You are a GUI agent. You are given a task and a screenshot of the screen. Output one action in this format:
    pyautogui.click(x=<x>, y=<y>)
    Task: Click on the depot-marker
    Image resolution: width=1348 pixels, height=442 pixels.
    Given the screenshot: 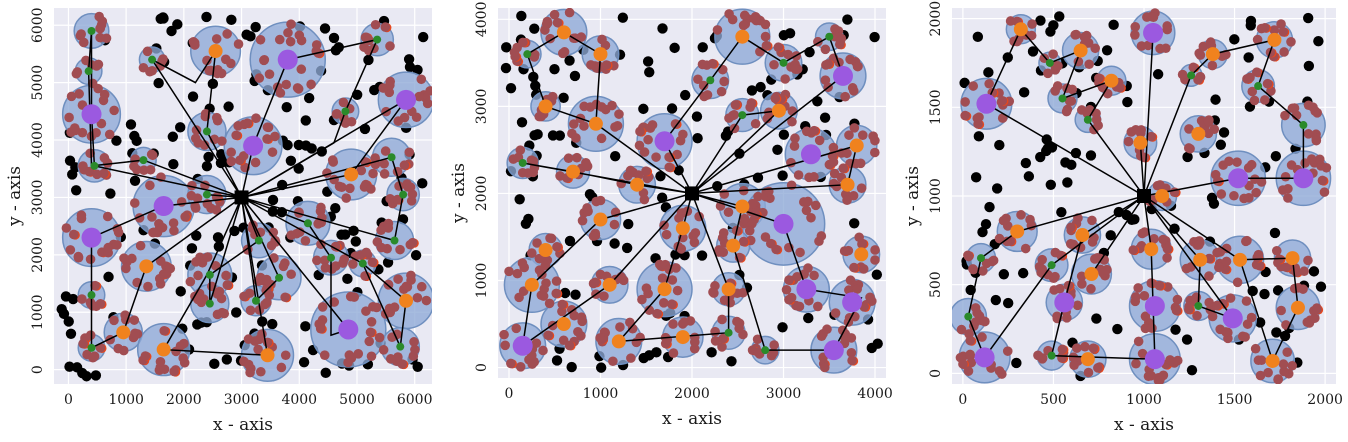 What is the action you would take?
    pyautogui.click(x=1144, y=196)
    